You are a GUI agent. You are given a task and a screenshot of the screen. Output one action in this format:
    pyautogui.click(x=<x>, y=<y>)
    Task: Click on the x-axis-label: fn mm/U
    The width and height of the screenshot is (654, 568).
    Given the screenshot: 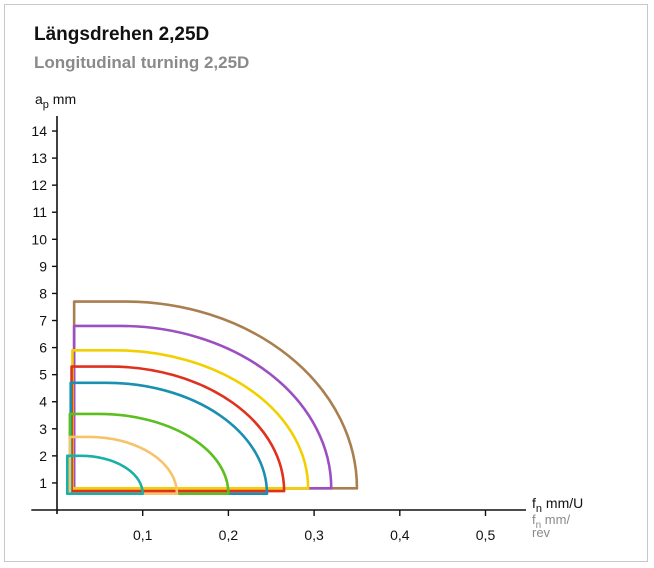 What is the action you would take?
    pyautogui.click(x=557, y=505)
    